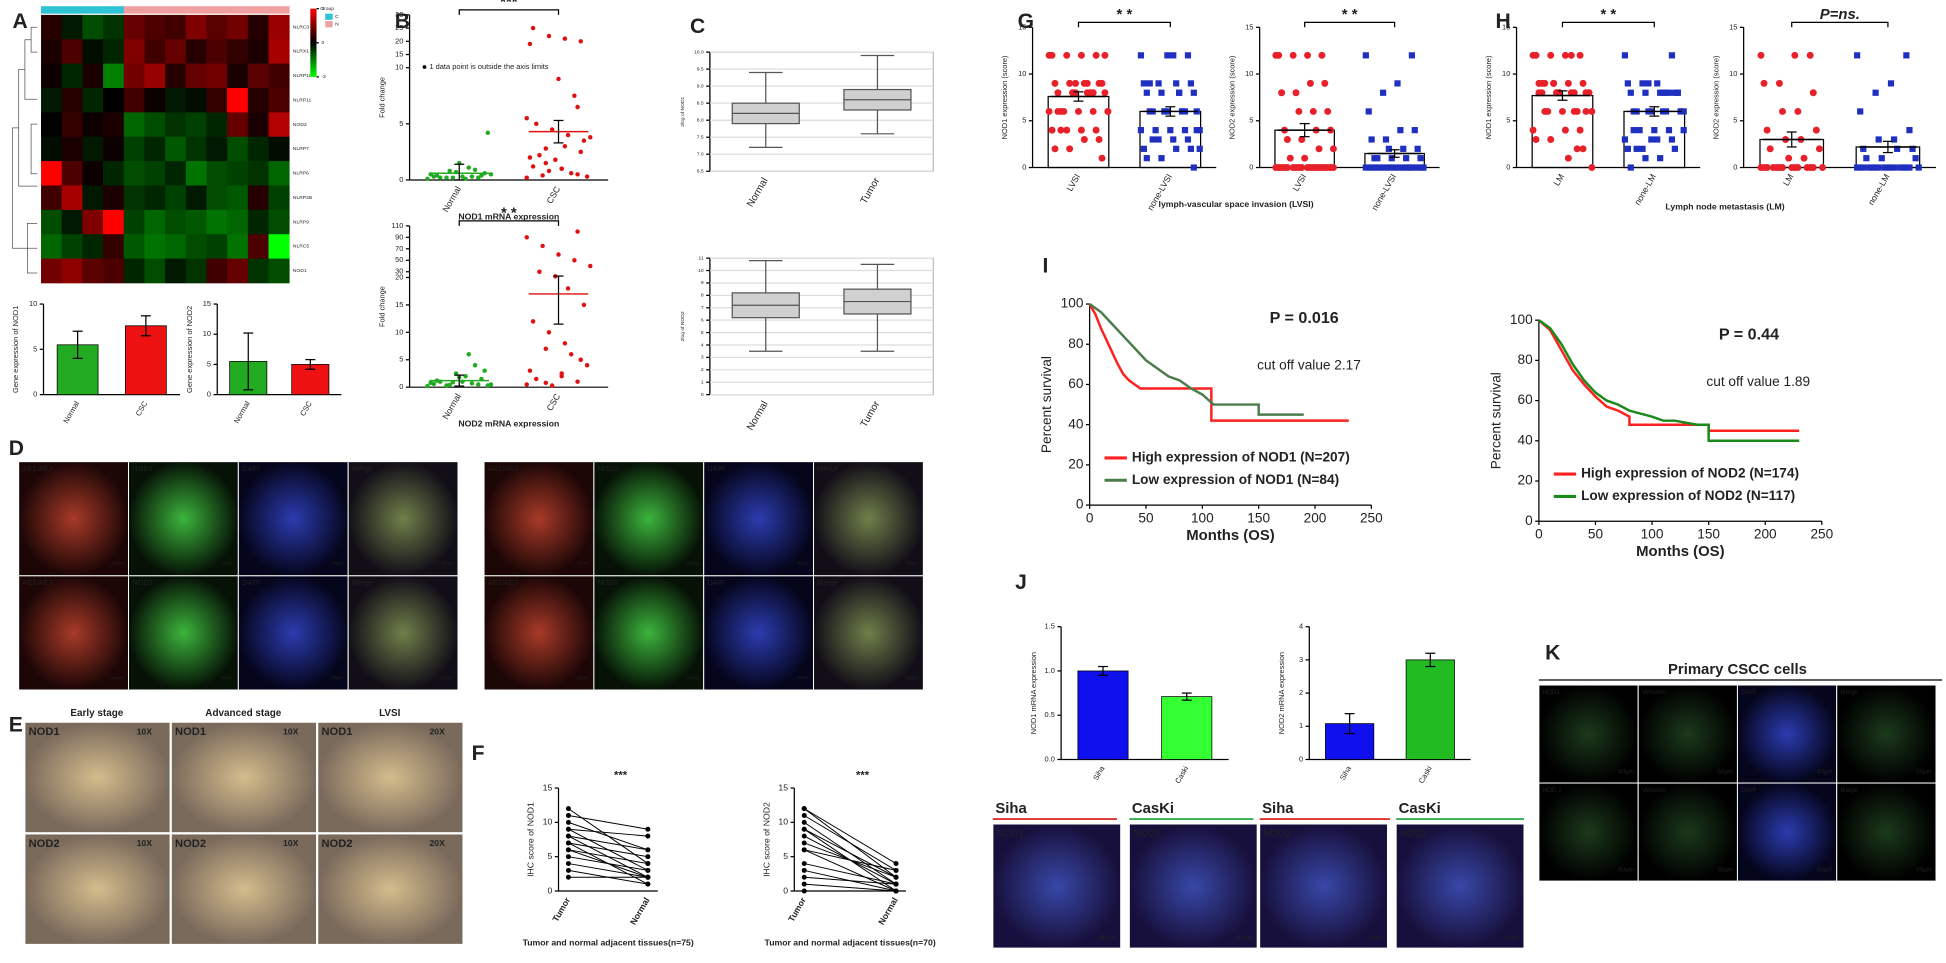  Describe the element at coordinates (1301, 659) in the screenshot. I see `y-tick-label: 3` at that location.